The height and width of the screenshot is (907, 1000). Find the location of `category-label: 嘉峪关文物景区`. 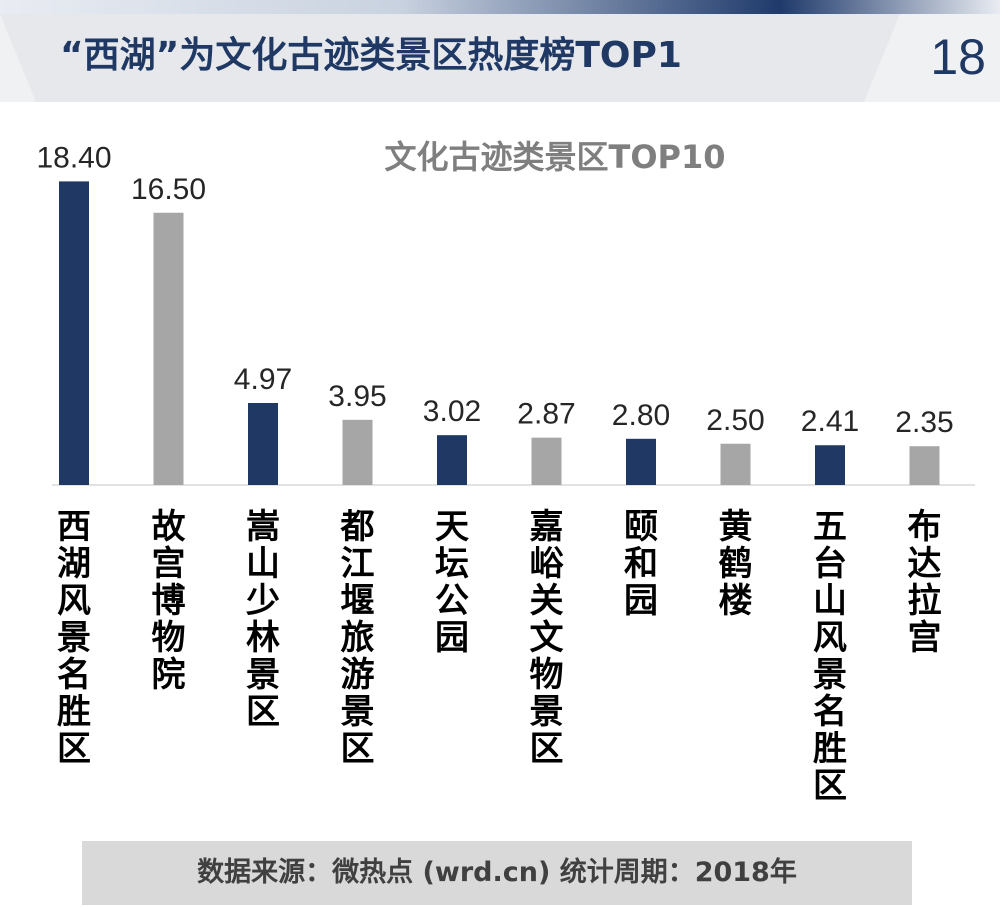

category-label: 嘉峪关文物景区 is located at coordinates (547, 638).